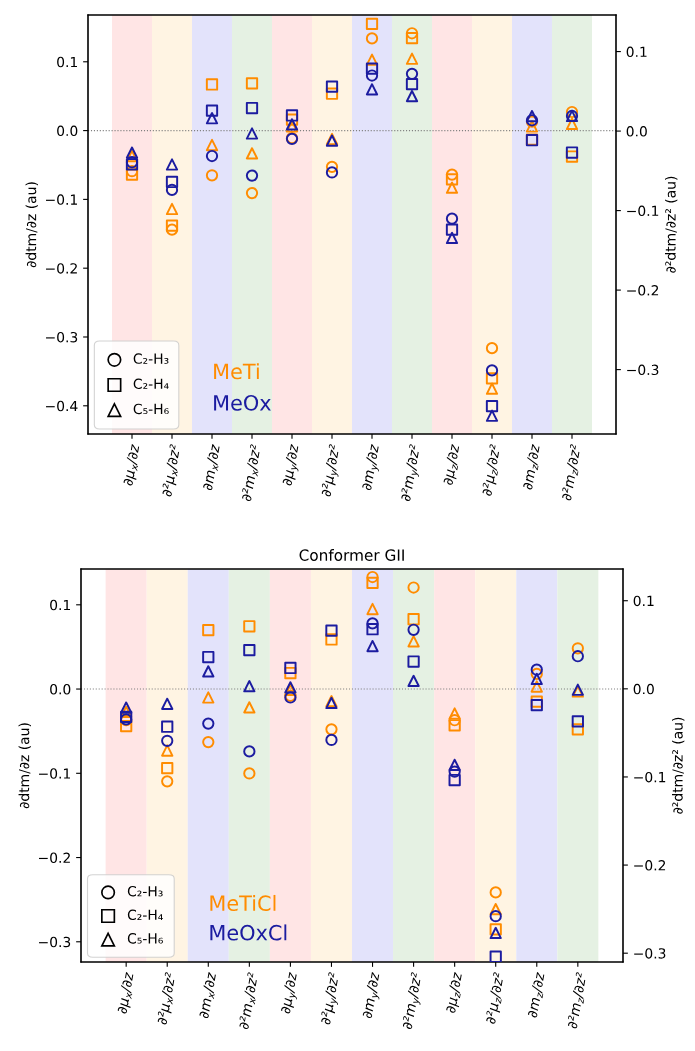 Image resolution: width=695 pixels, height=1051 pixels. What do you see at coordinates (62, 406) in the screenshot?
I see `y-tick-label: −0.4` at bounding box center [62, 406].